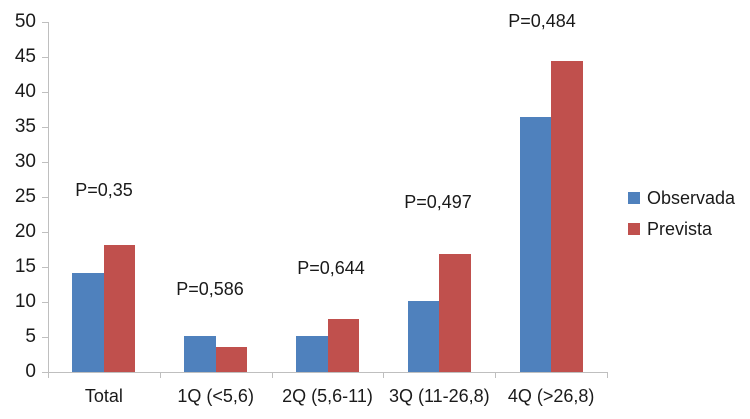 Image resolution: width=750 pixels, height=419 pixels. I want to click on y-axis-label: 40, so click(25, 91).